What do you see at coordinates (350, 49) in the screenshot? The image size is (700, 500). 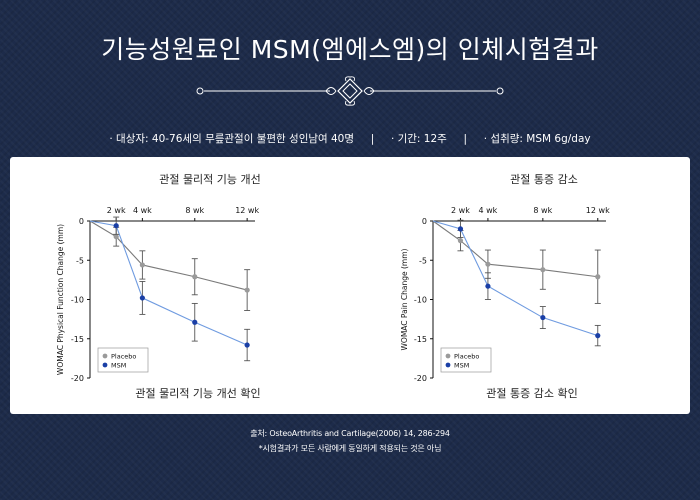 I see `page-title: 기능성원료인 MSM(엠에스엠)의 인체시험결과` at bounding box center [350, 49].